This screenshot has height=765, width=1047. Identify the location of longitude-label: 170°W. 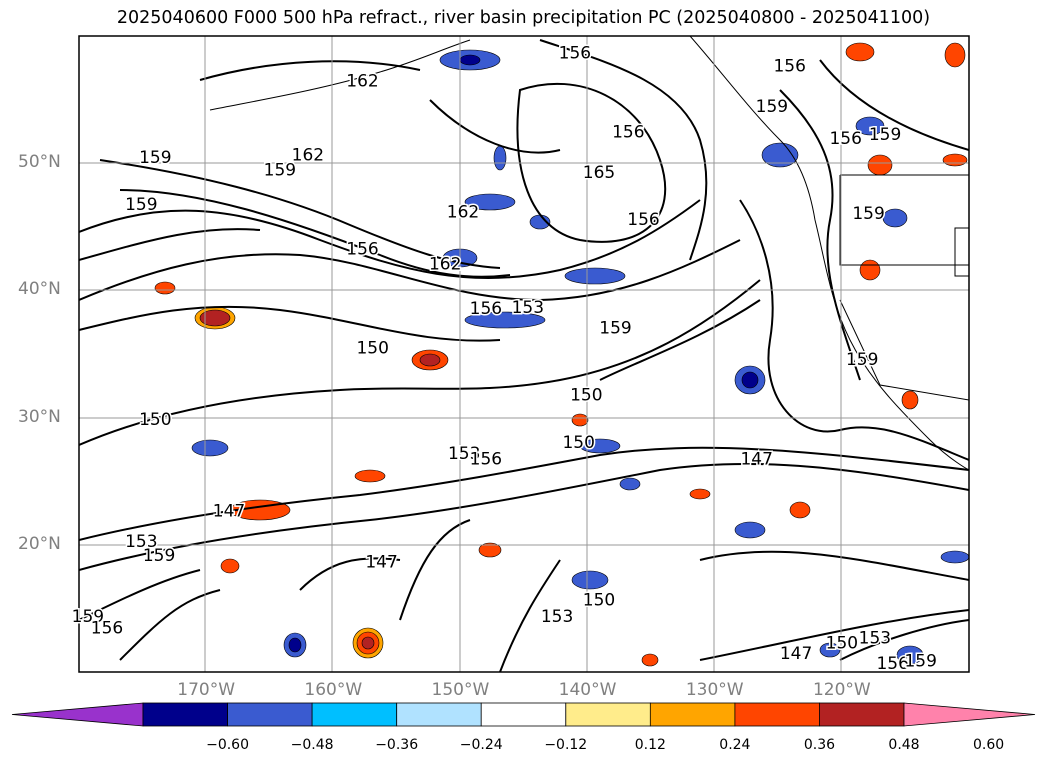
(206, 690).